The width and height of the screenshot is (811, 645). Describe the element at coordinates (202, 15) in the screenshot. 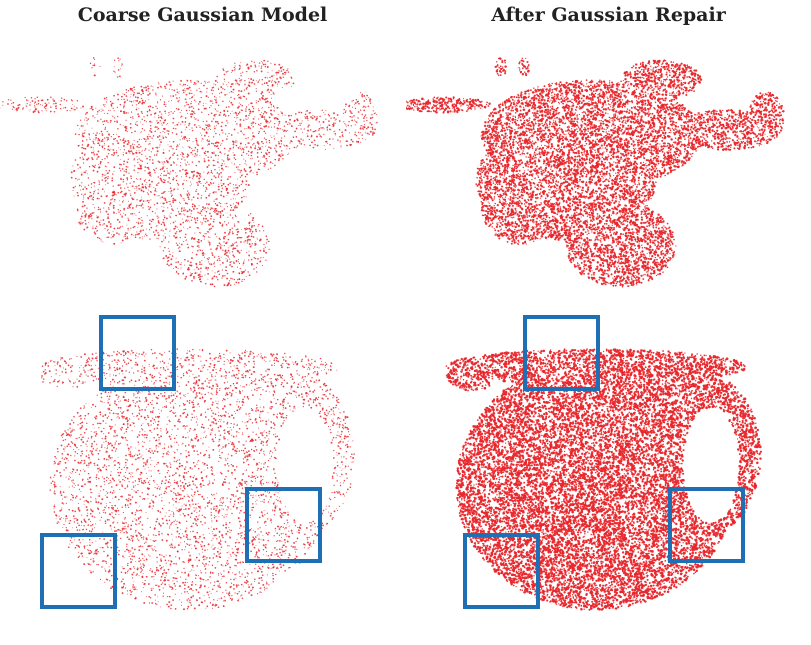

I see `coarse-model-title: Coarse Gaussian Model` at that location.